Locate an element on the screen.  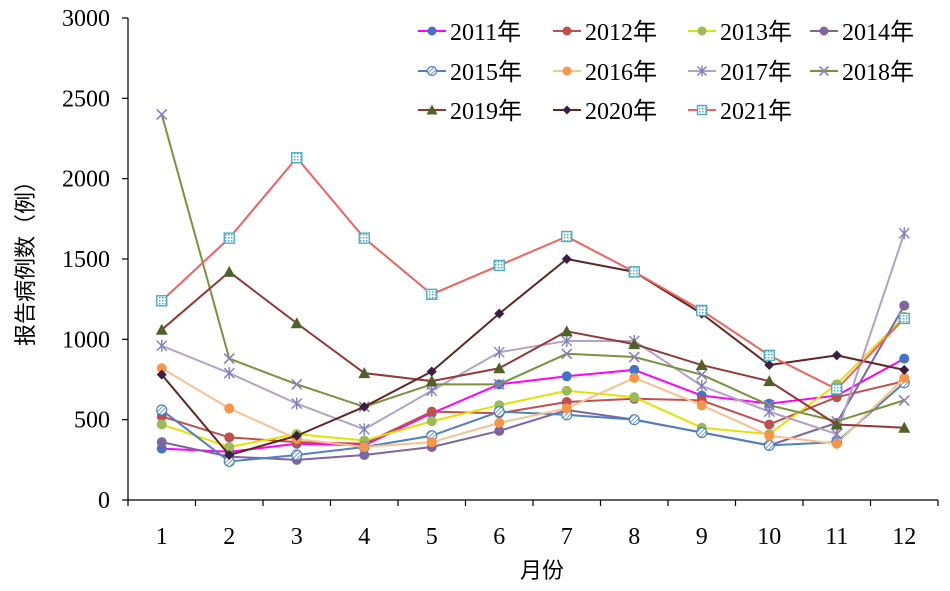
x-tick-label: 7 is located at coordinates (567, 537).